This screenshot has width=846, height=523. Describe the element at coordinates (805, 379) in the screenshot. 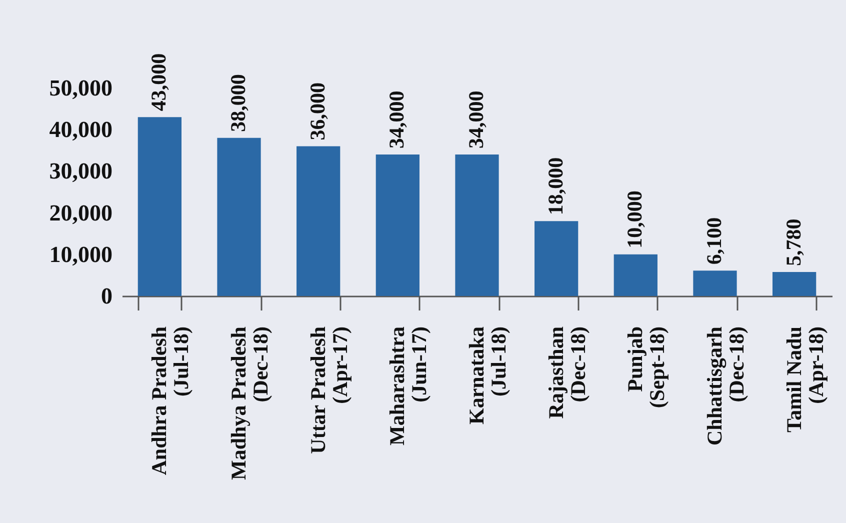

I see `x-tick-label: Tamil Nadu (Apr-18)` at that location.